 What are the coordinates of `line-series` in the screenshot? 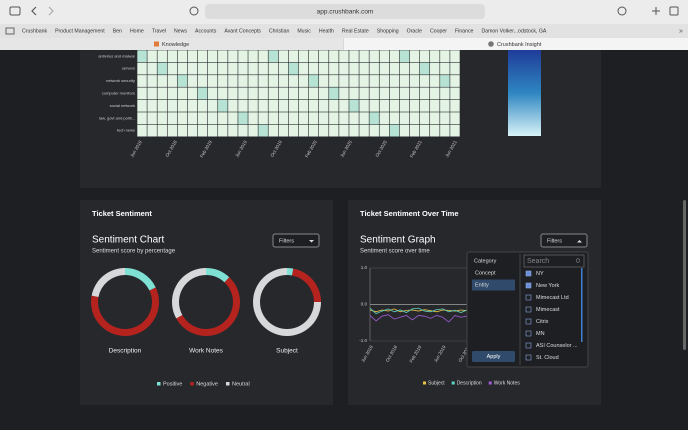 It's located at (418, 311).